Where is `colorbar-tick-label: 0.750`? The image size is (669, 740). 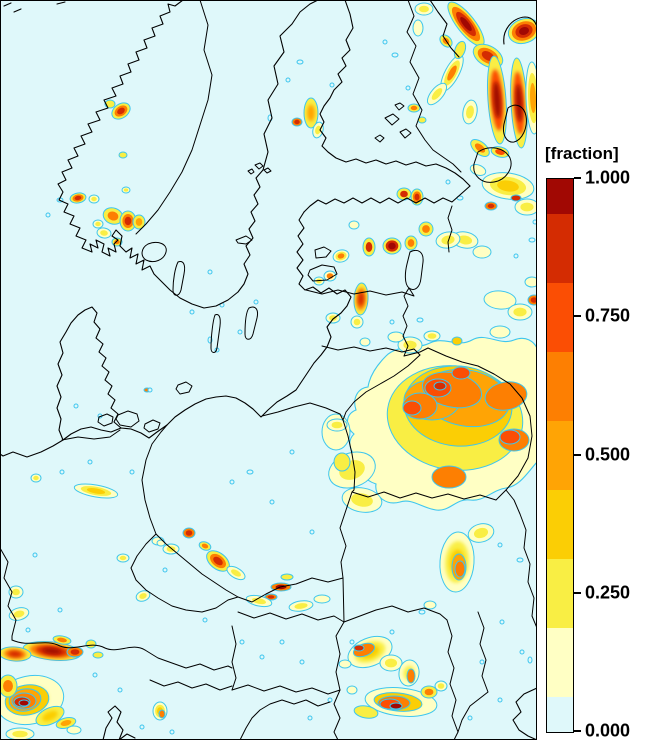
colorbar-tick-label: 0.750 is located at coordinates (608, 315).